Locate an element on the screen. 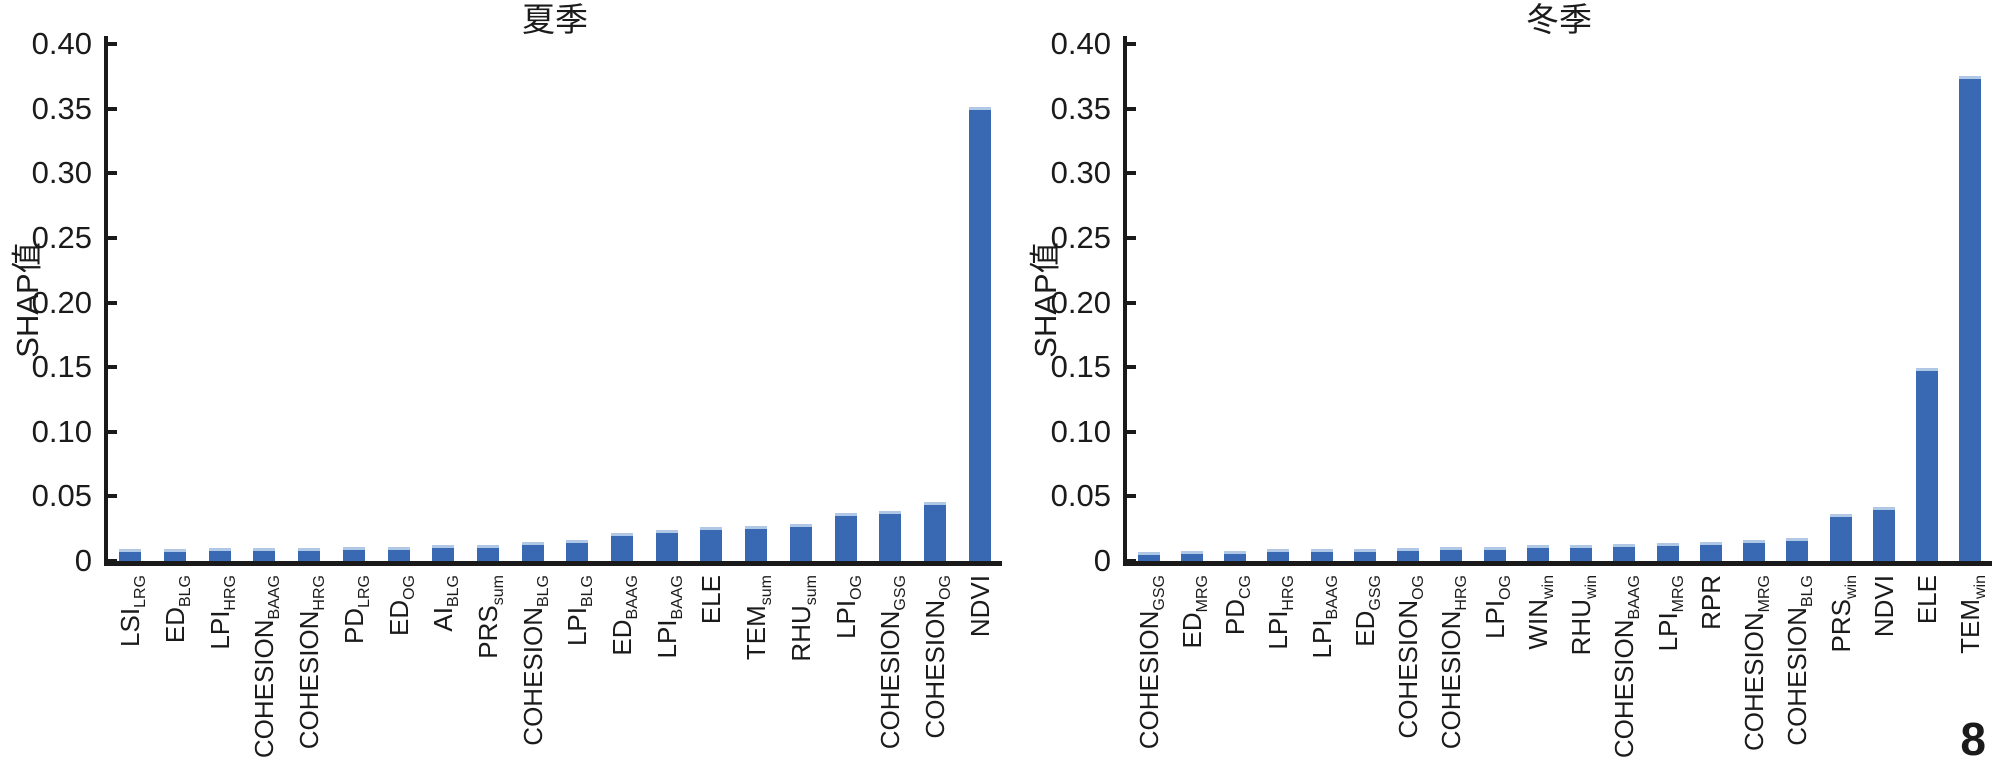 Image resolution: width=2000 pixels, height=769 pixels. x-tick-label: PDCG is located at coordinates (1237, 605).